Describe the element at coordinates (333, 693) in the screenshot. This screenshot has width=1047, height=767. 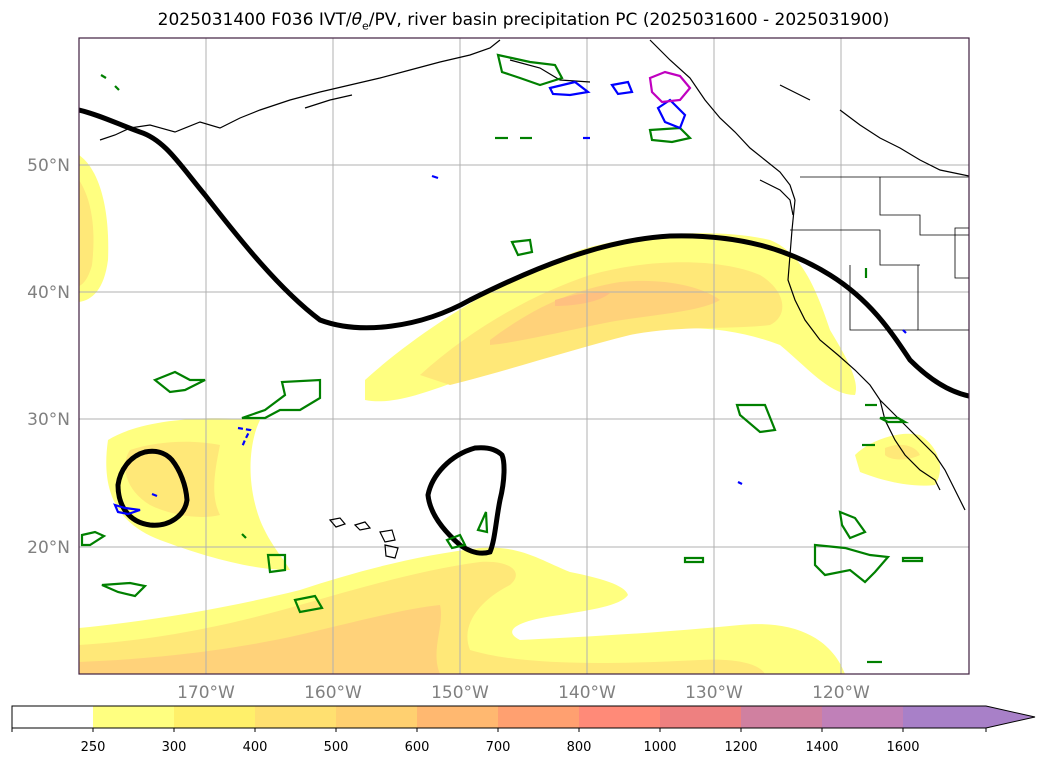
I see `lon-label-160w: 160°W` at that location.